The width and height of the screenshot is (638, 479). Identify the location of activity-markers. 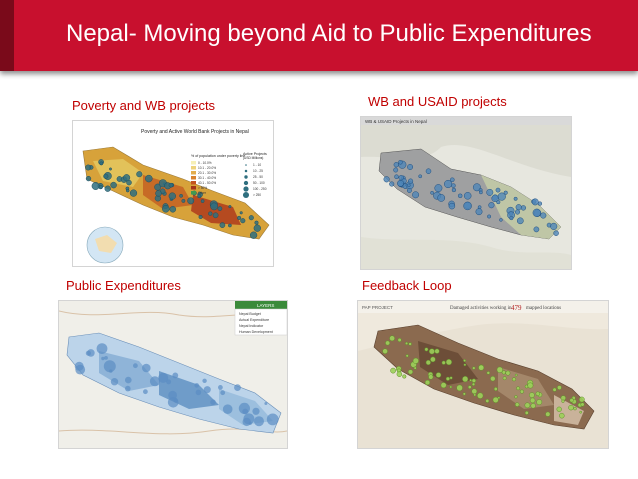
(483, 377).